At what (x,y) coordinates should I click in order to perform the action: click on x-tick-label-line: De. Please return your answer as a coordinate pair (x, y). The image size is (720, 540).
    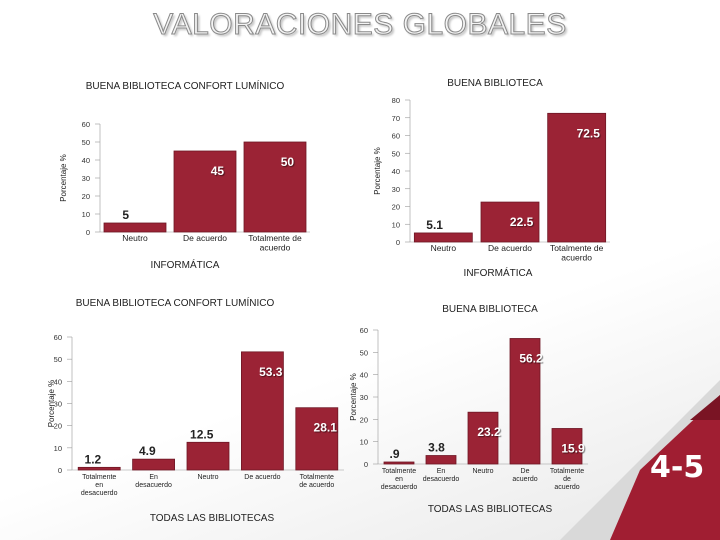
    Looking at the image, I should click on (525, 471).